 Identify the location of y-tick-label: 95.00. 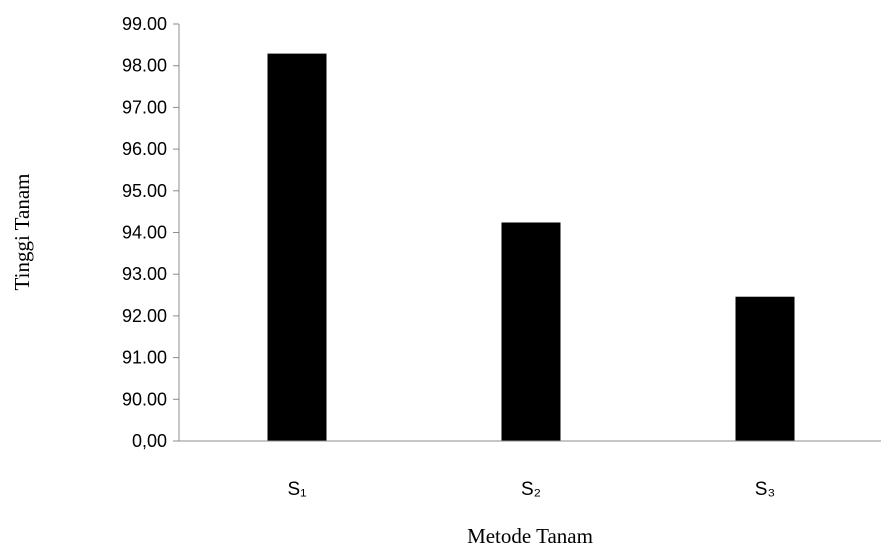
(144, 191).